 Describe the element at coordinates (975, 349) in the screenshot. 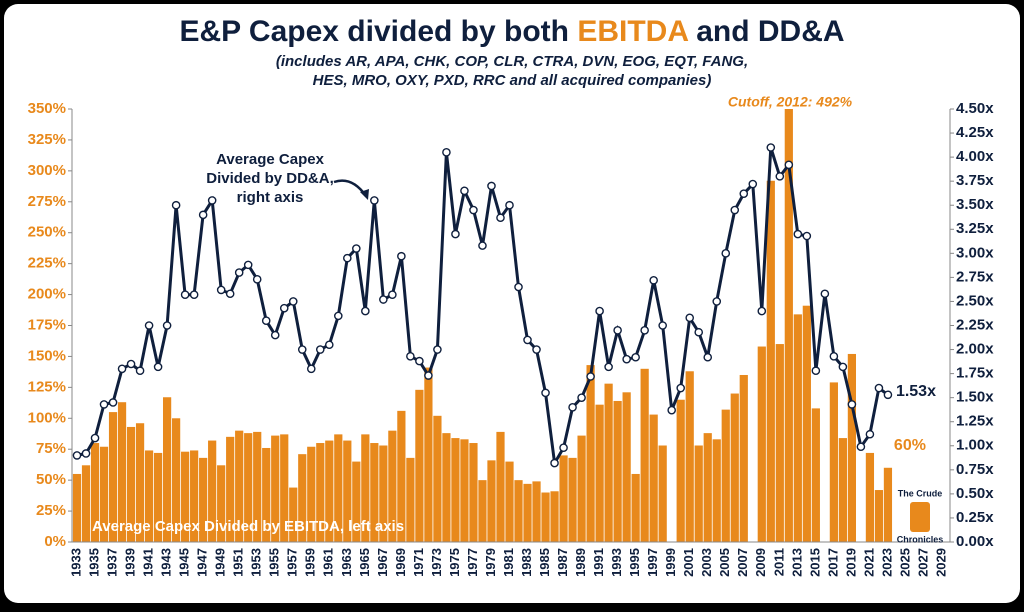

I see `y2-tick-label: 2.00x` at that location.